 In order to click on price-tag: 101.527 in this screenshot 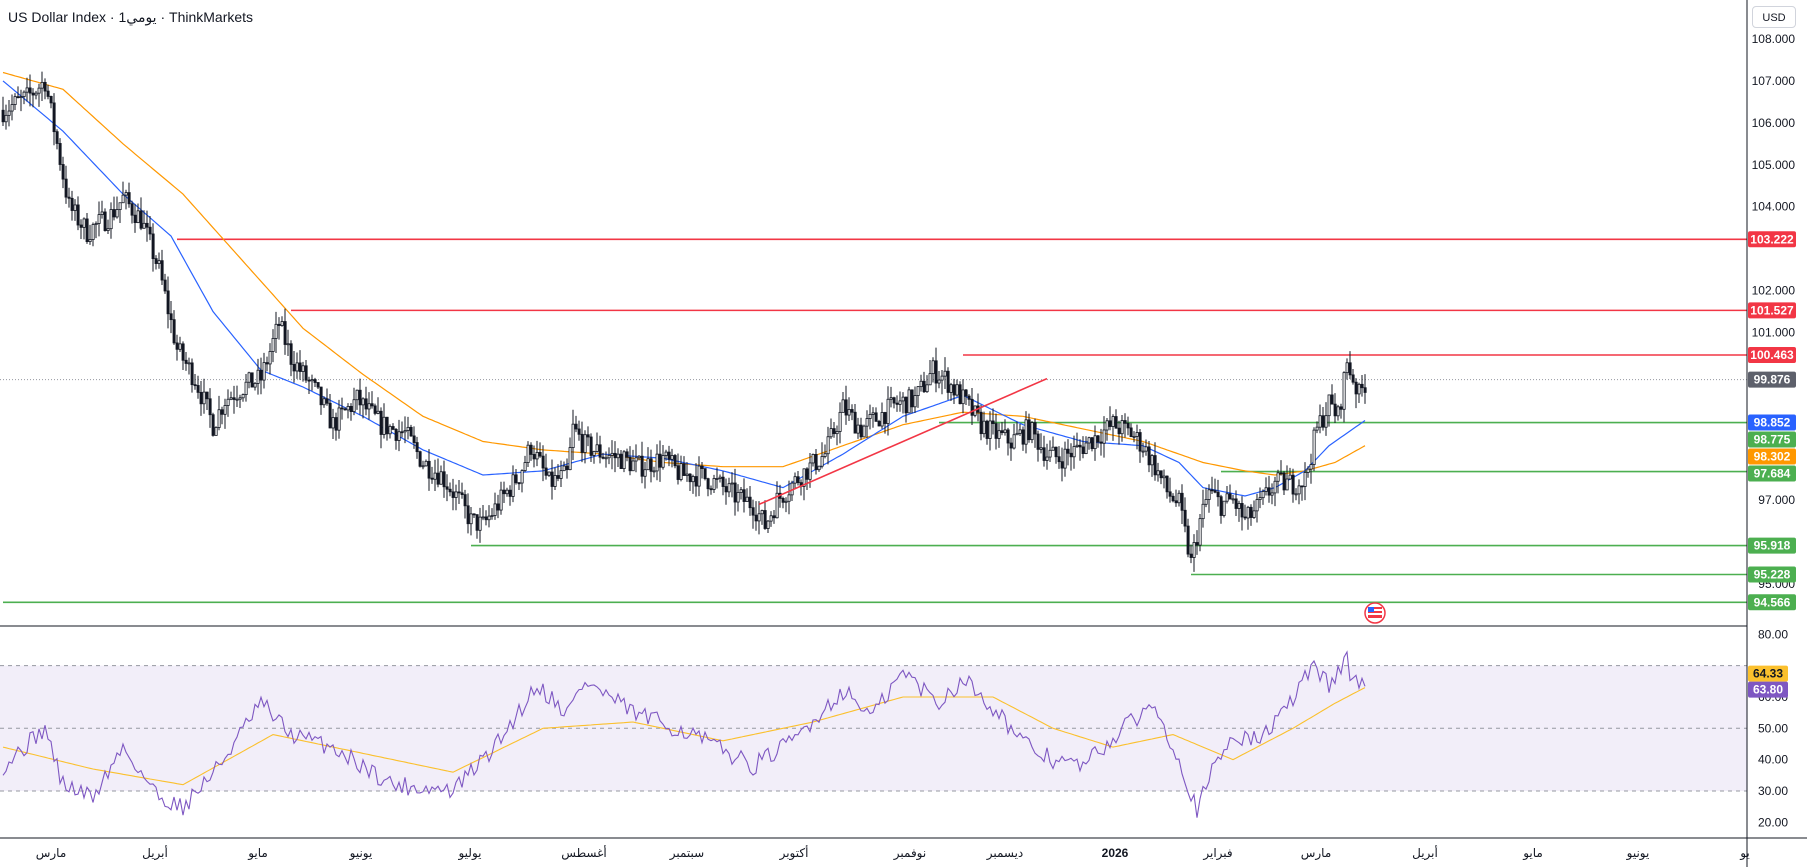, I will do `click(1772, 310)`.